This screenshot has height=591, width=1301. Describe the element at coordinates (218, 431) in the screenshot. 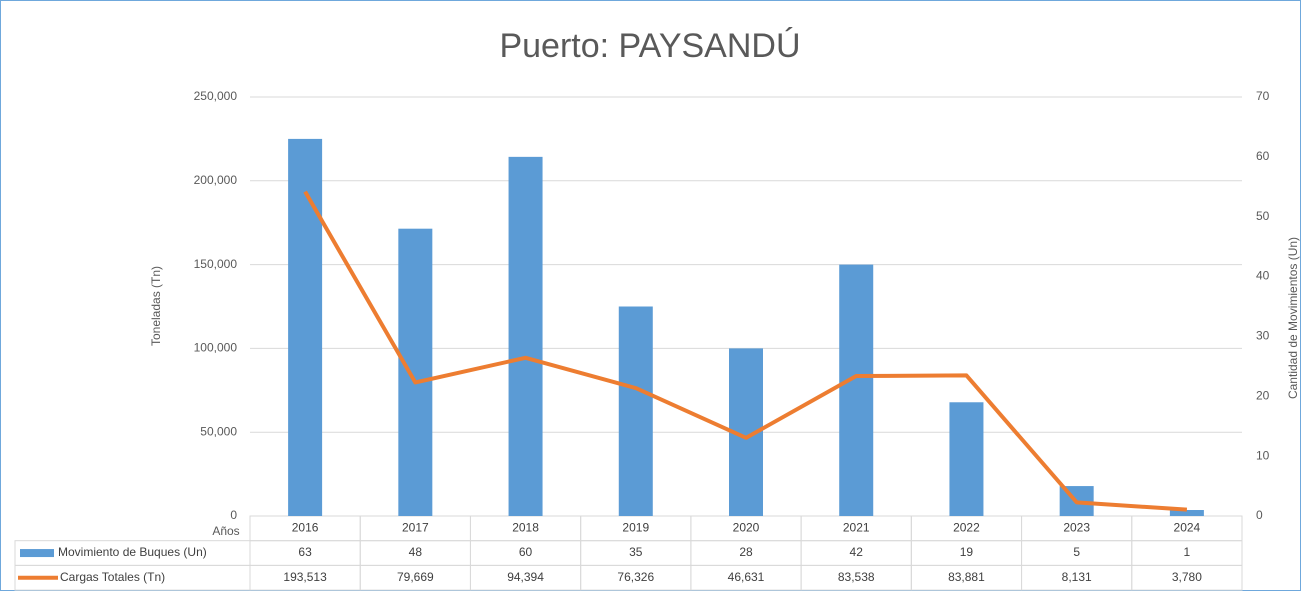

I see `y-tick-label: 50,000` at that location.